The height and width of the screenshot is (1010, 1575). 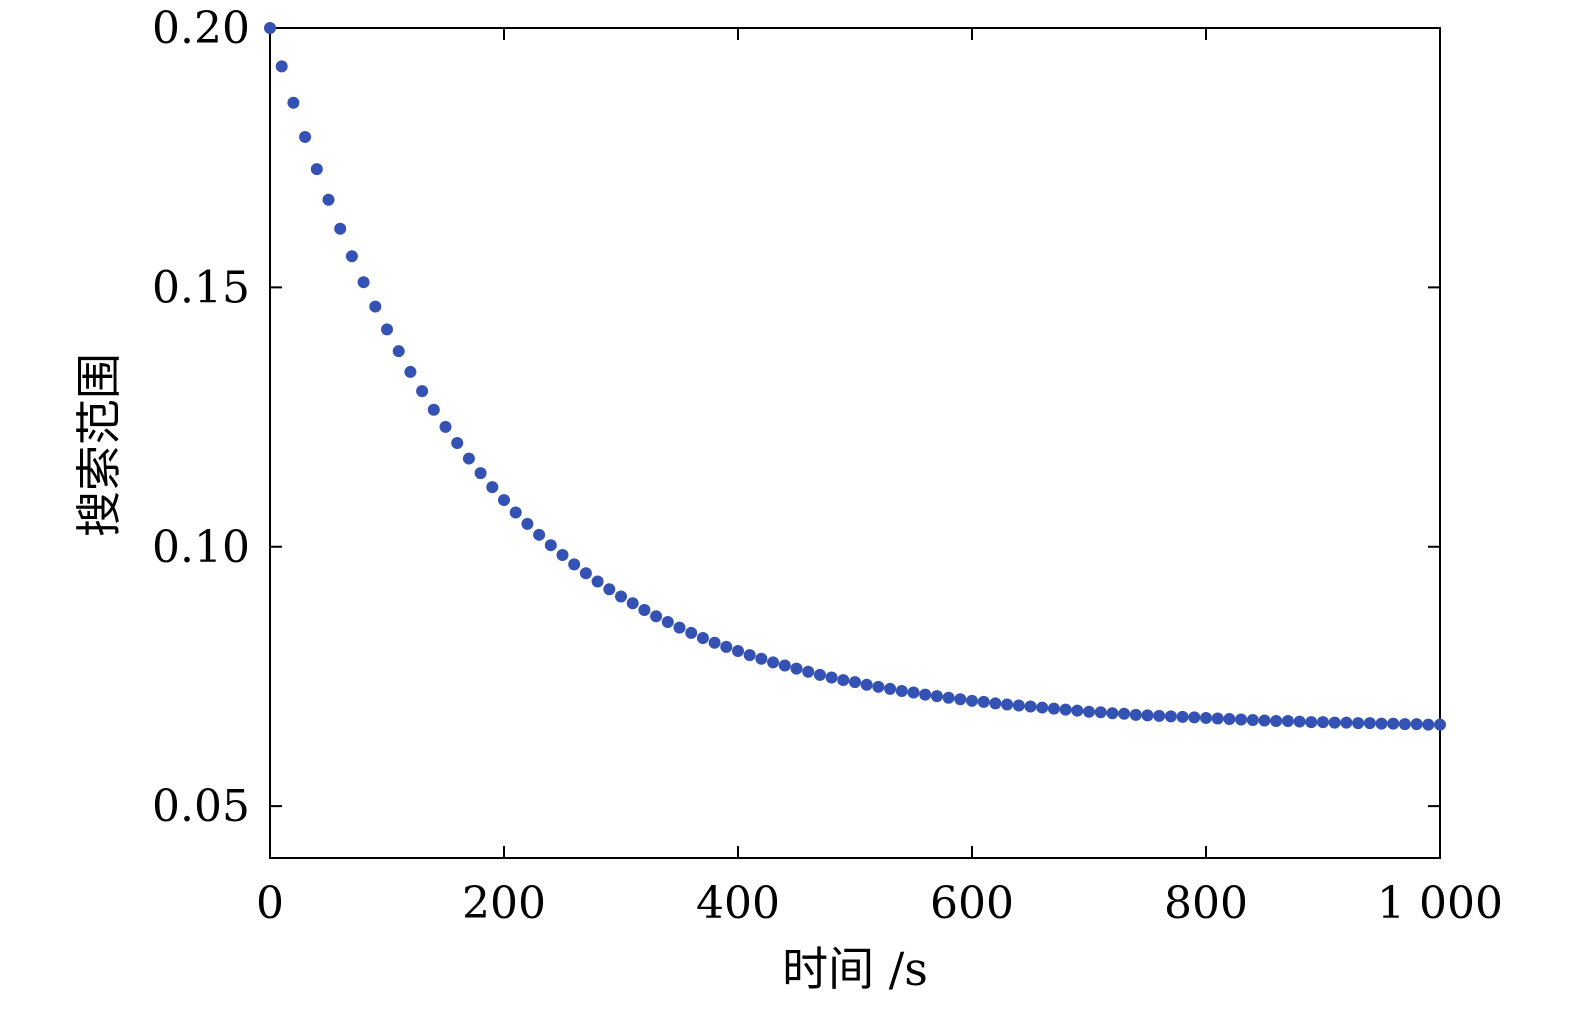 I want to click on x-tick-label: 0, so click(x=270, y=903).